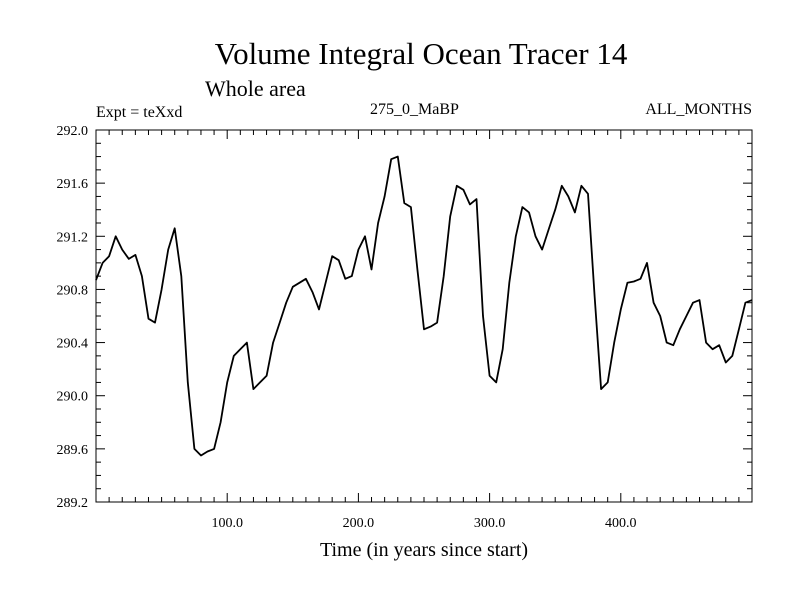 This screenshot has height=600, width=800. I want to click on annotation-experiment: Expt = teXxd, so click(139, 112).